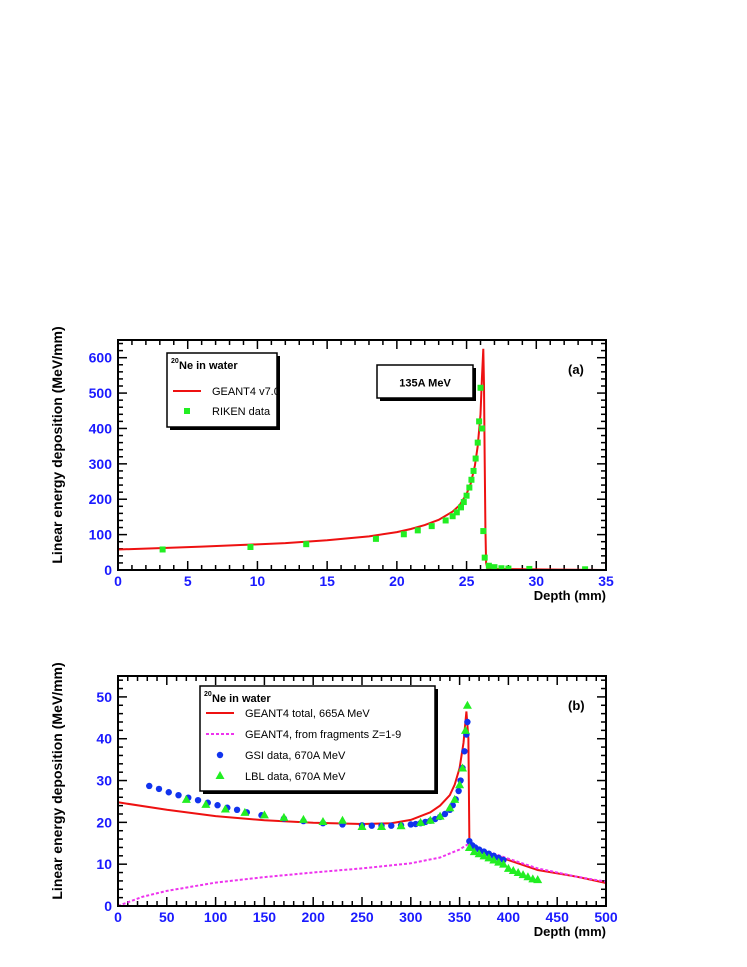 Image resolution: width=747 pixels, height=967 pixels. I want to click on legend-box, so click(317, 738).